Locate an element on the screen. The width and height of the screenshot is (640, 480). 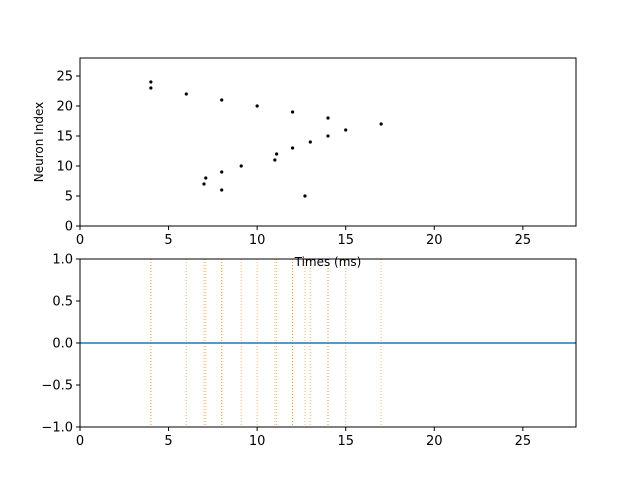
raster-x-tick-label: 15 is located at coordinates (345, 240).